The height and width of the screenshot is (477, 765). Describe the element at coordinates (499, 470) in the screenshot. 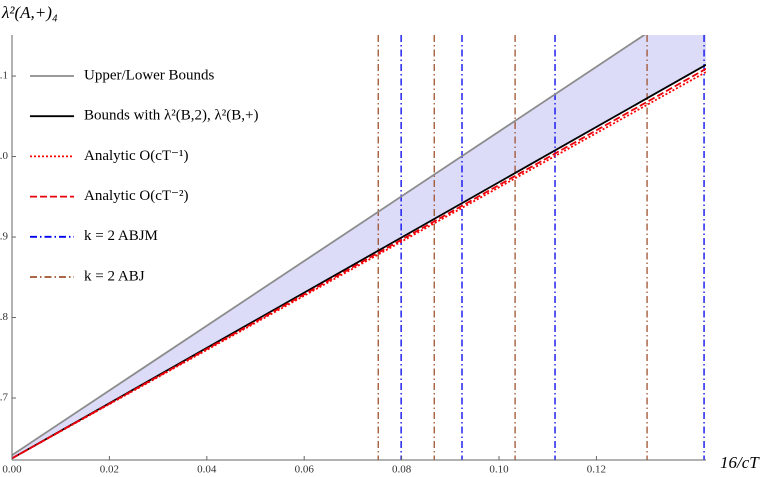

I see `x-tick-label: 0.10` at that location.